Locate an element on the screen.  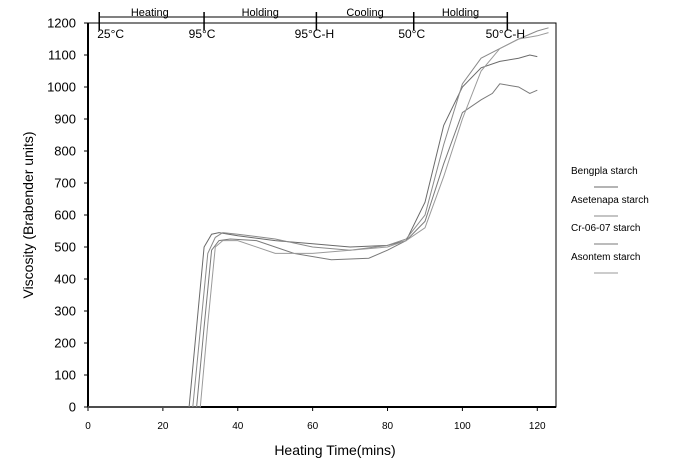
legend-entry: Bengpla starch is located at coordinates (604, 171).